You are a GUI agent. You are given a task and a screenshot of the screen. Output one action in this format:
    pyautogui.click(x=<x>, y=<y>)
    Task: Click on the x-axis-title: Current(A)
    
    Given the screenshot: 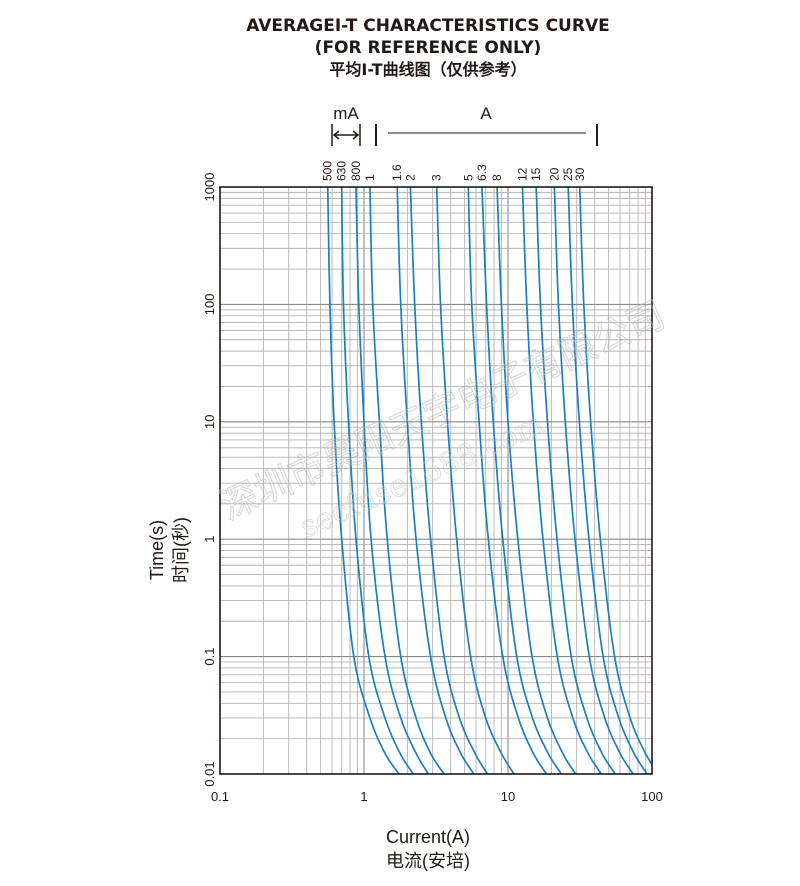 What is the action you would take?
    pyautogui.click(x=428, y=837)
    